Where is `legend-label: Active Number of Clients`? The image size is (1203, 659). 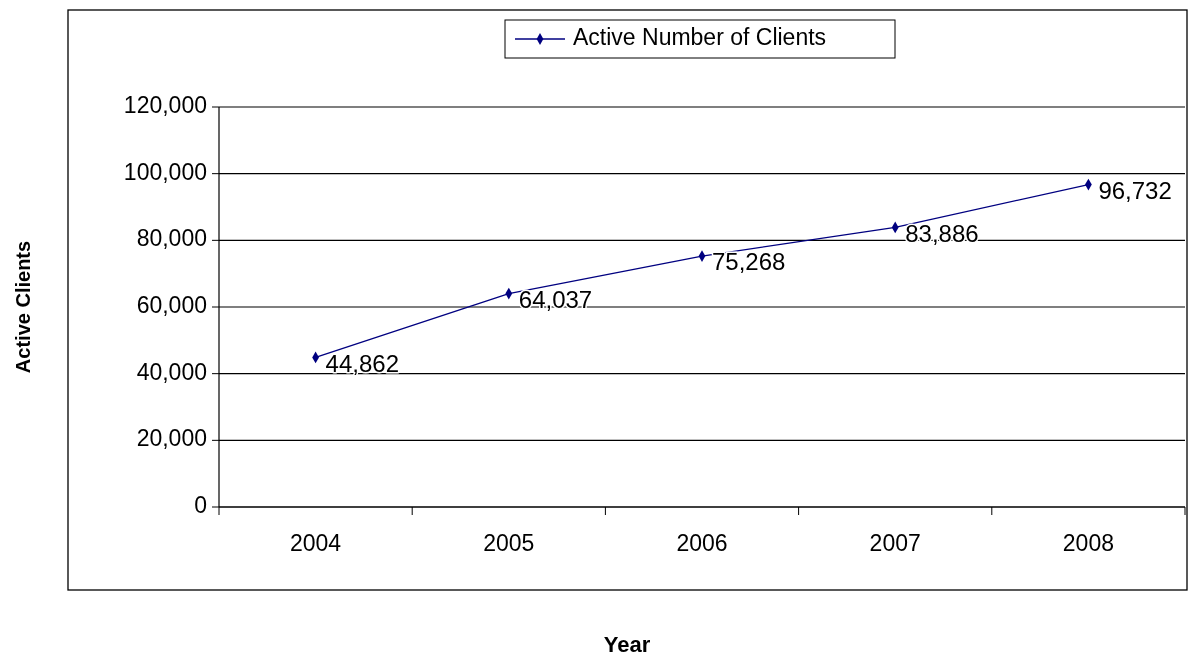 legend-label: Active Number of Clients is located at coordinates (700, 37).